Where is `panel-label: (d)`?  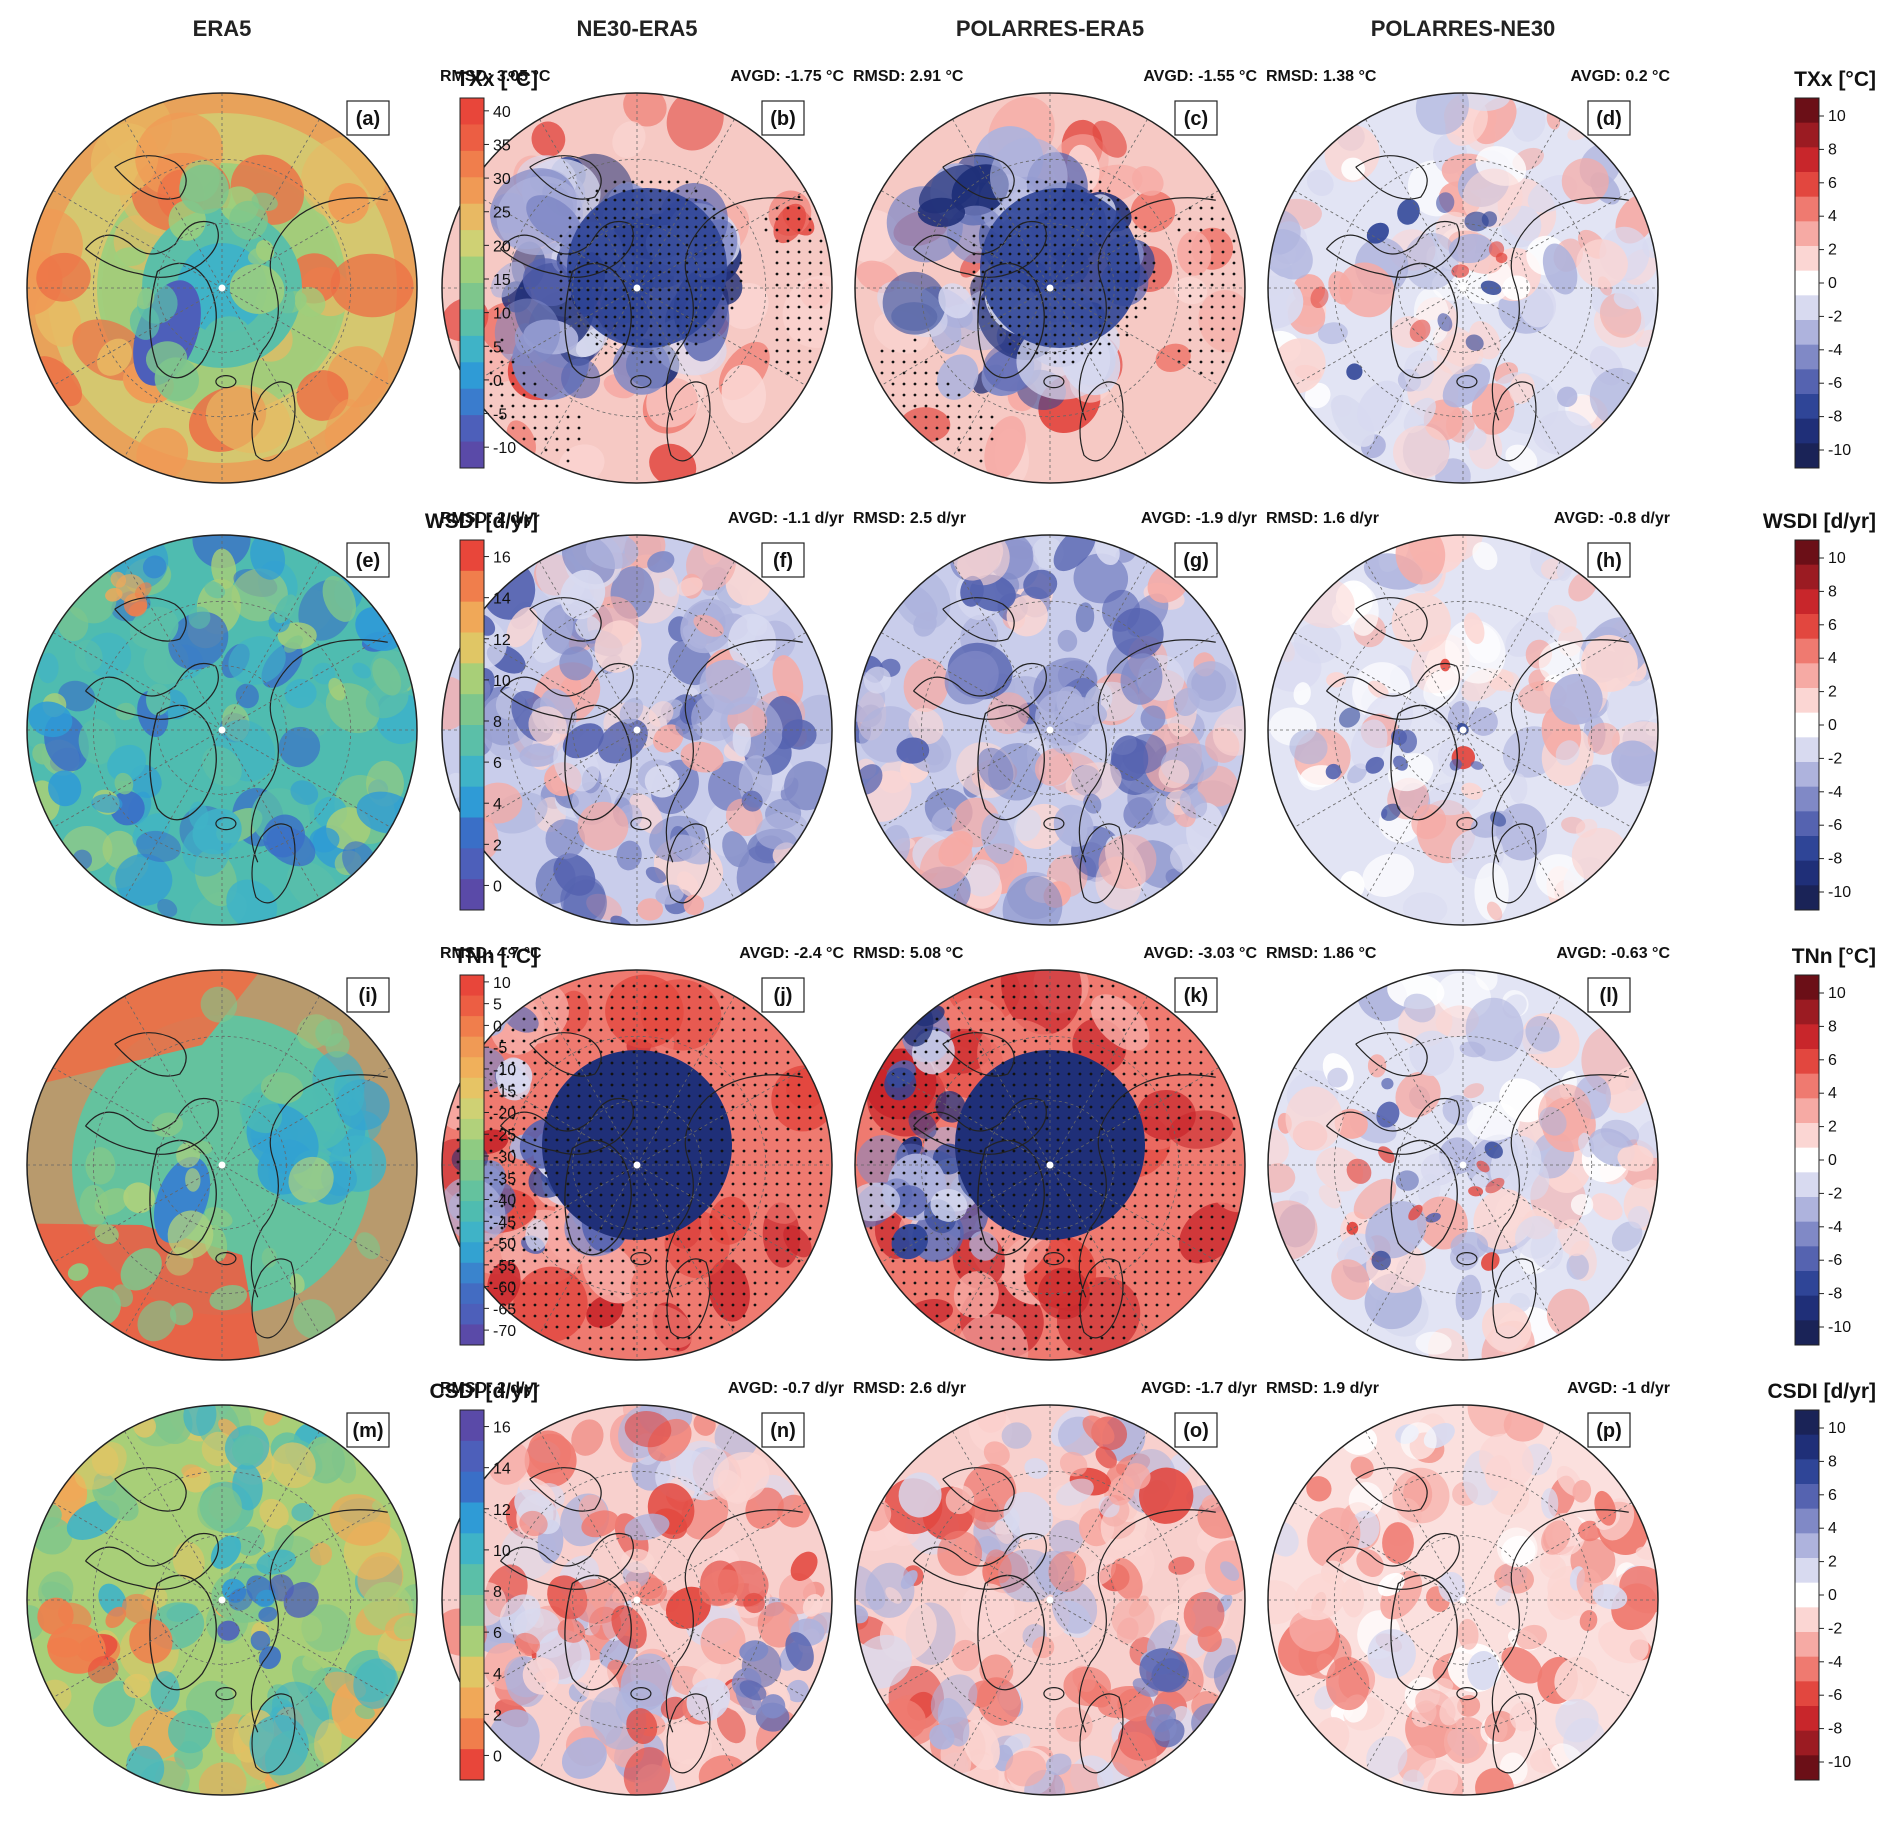 panel-label: (d) is located at coordinates (1609, 118).